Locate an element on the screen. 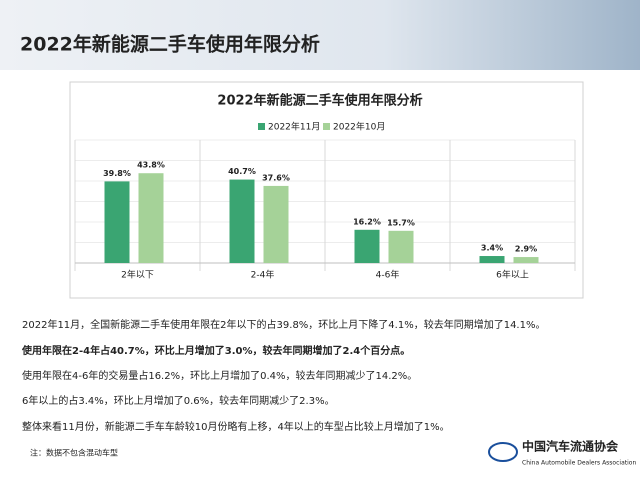 Image resolution: width=640 pixels, height=480 pixels. legend-label: 2022年11月 is located at coordinates (294, 127).